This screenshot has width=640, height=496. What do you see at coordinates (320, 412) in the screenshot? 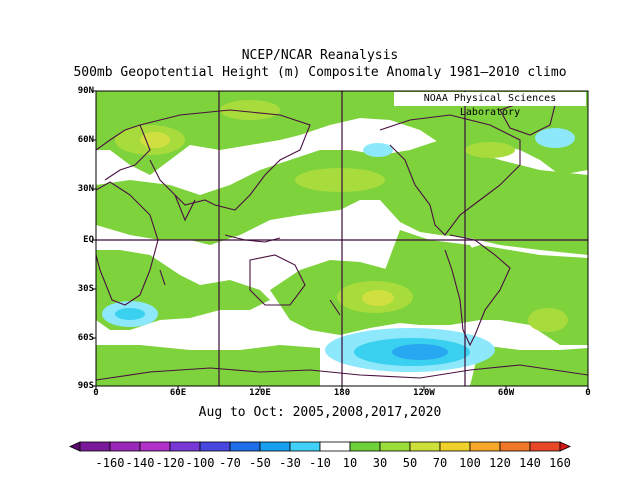
I see `composite-dates: Aug to Oct: 2005,2008,2017,2020` at bounding box center [320, 412].